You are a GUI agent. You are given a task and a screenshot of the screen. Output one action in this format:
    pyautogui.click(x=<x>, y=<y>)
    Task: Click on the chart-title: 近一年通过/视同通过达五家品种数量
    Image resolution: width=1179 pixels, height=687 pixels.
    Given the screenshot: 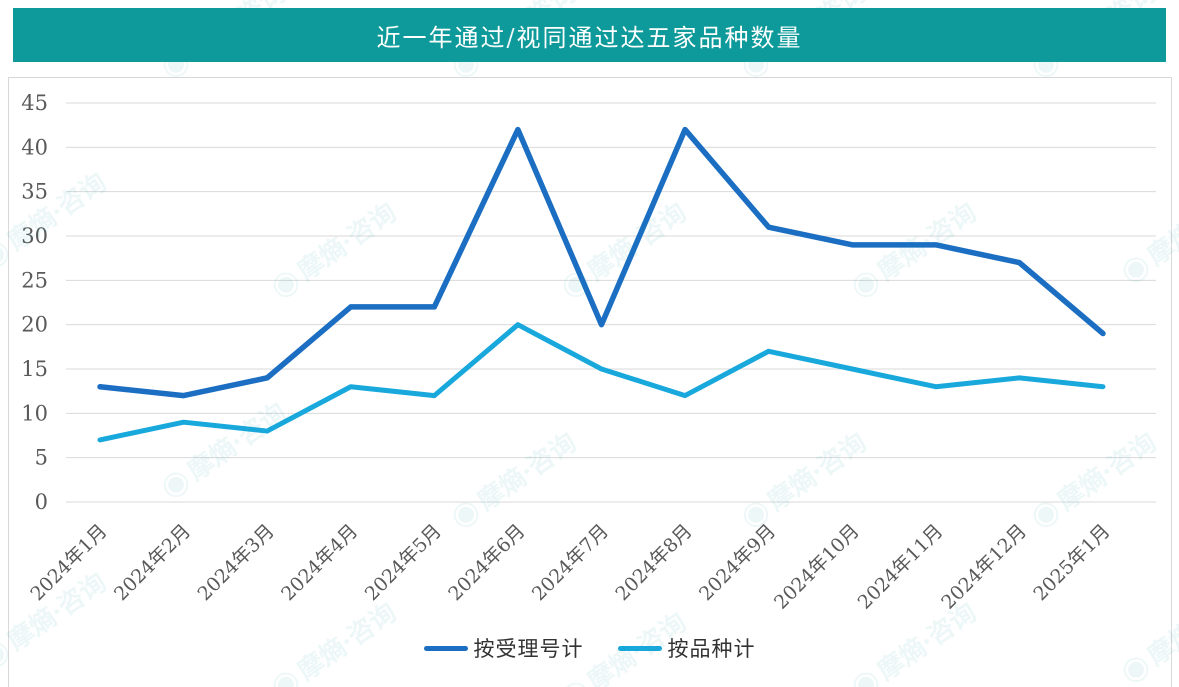 What is the action you would take?
    pyautogui.click(x=589, y=37)
    